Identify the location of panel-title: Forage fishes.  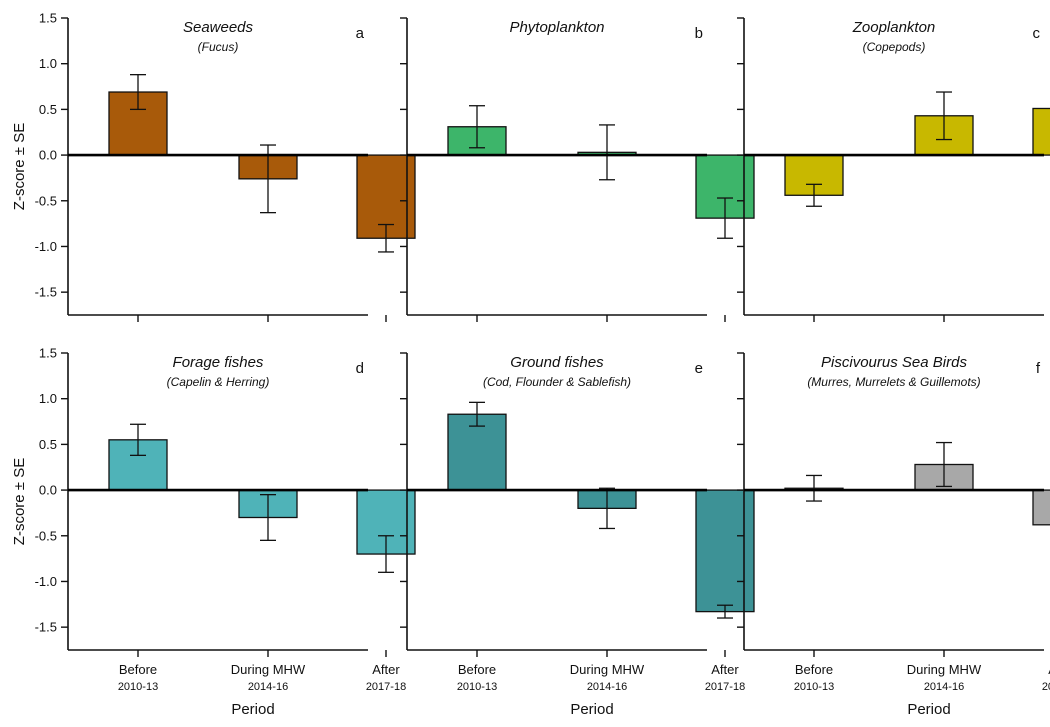
(218, 362).